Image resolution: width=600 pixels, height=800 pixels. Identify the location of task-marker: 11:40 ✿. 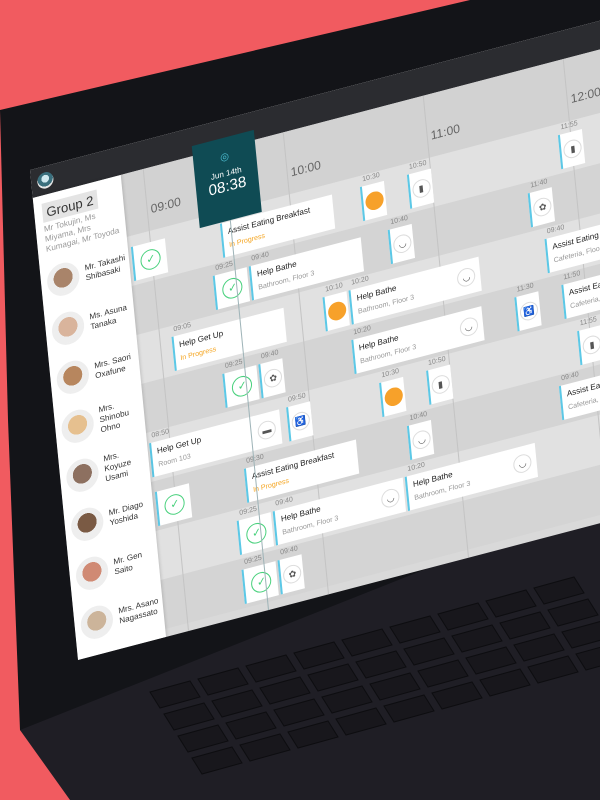
(541, 203).